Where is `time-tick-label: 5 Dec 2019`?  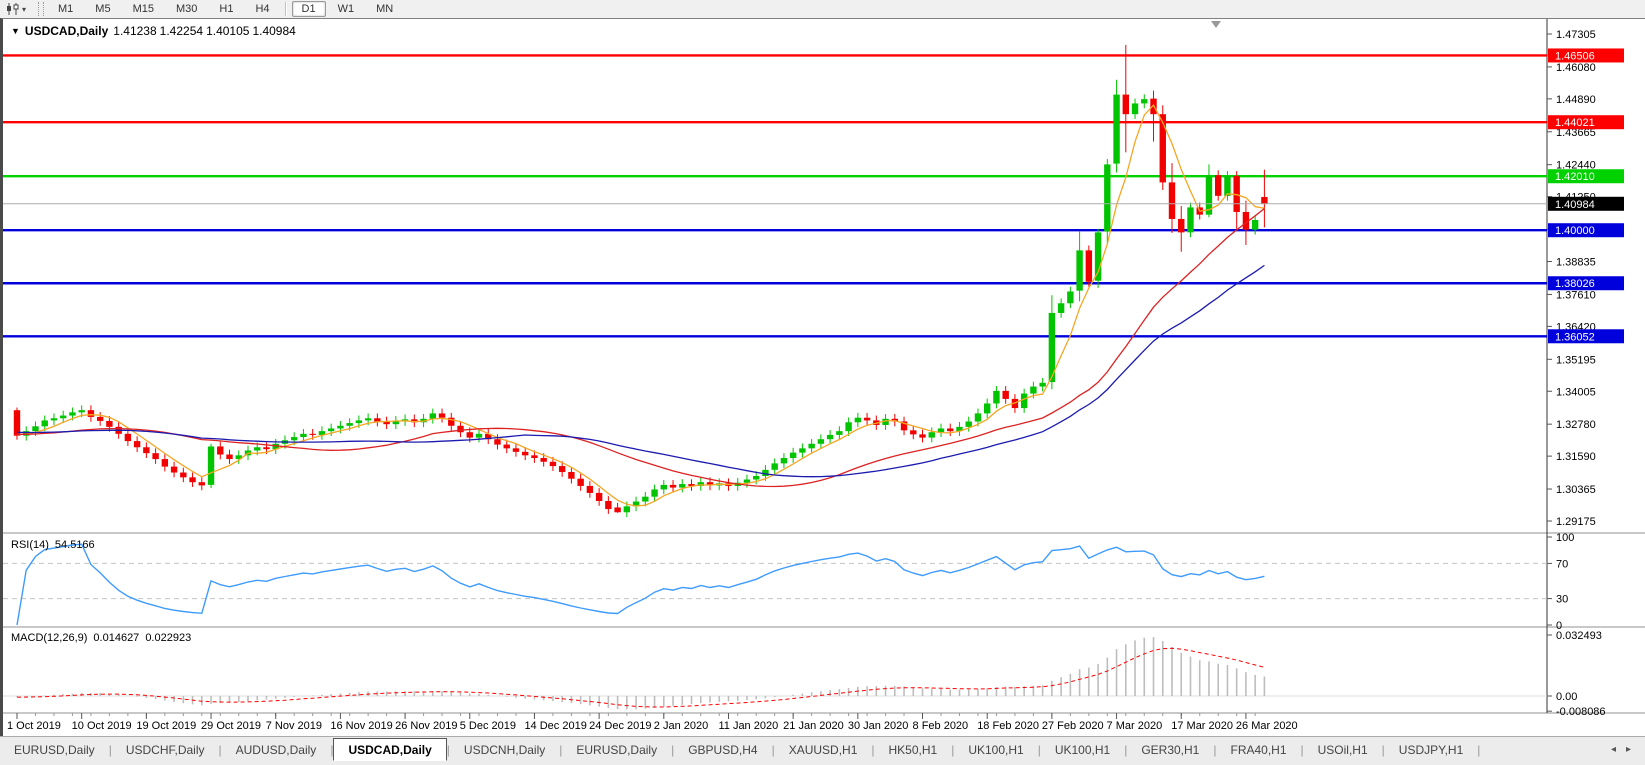
time-tick-label: 5 Dec 2019 is located at coordinates (488, 726).